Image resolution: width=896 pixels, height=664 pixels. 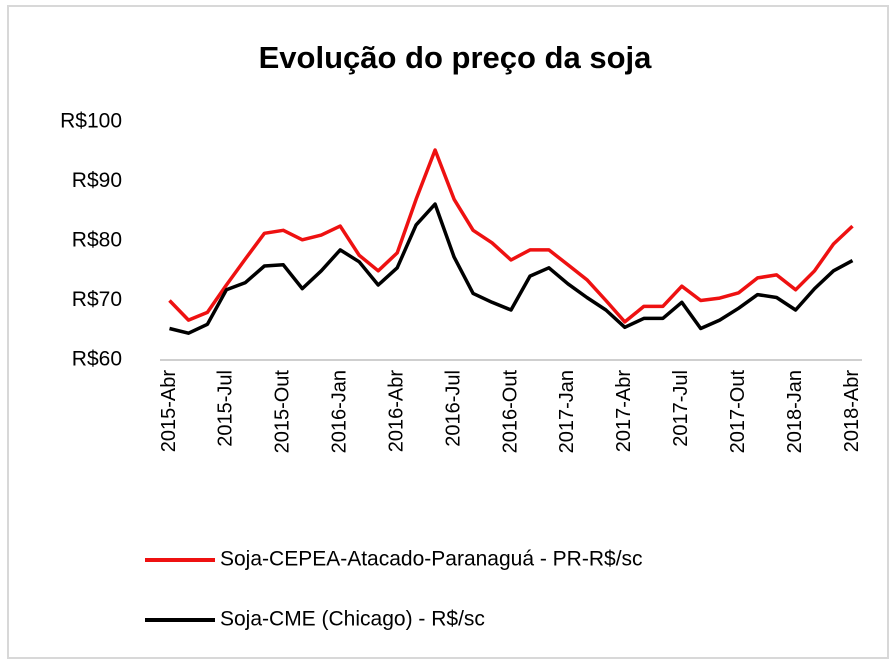 I want to click on y-tick-label: R$90, so click(x=97, y=180).